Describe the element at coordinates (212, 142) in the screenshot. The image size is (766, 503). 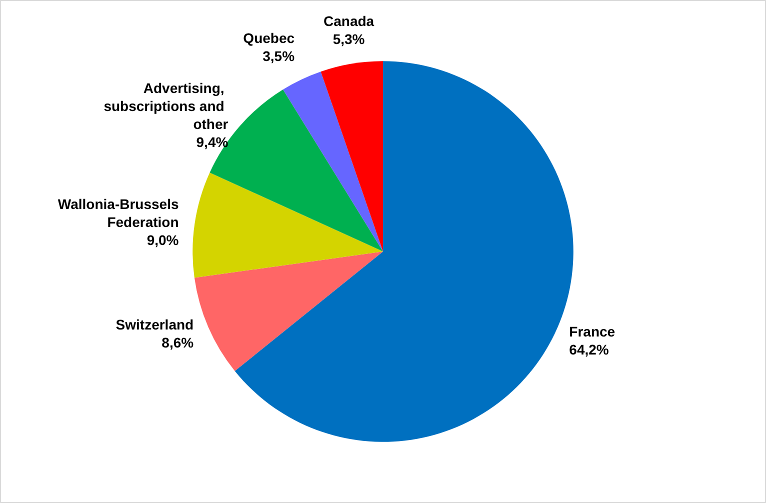
I see `data-label: 9,4%` at that location.